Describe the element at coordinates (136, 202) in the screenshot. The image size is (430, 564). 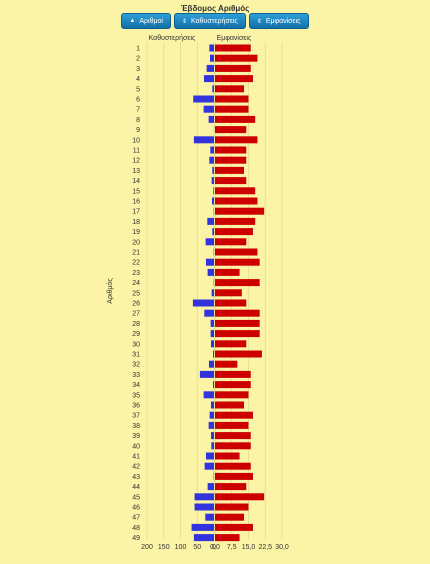
I see `category-label: 16` at that location.